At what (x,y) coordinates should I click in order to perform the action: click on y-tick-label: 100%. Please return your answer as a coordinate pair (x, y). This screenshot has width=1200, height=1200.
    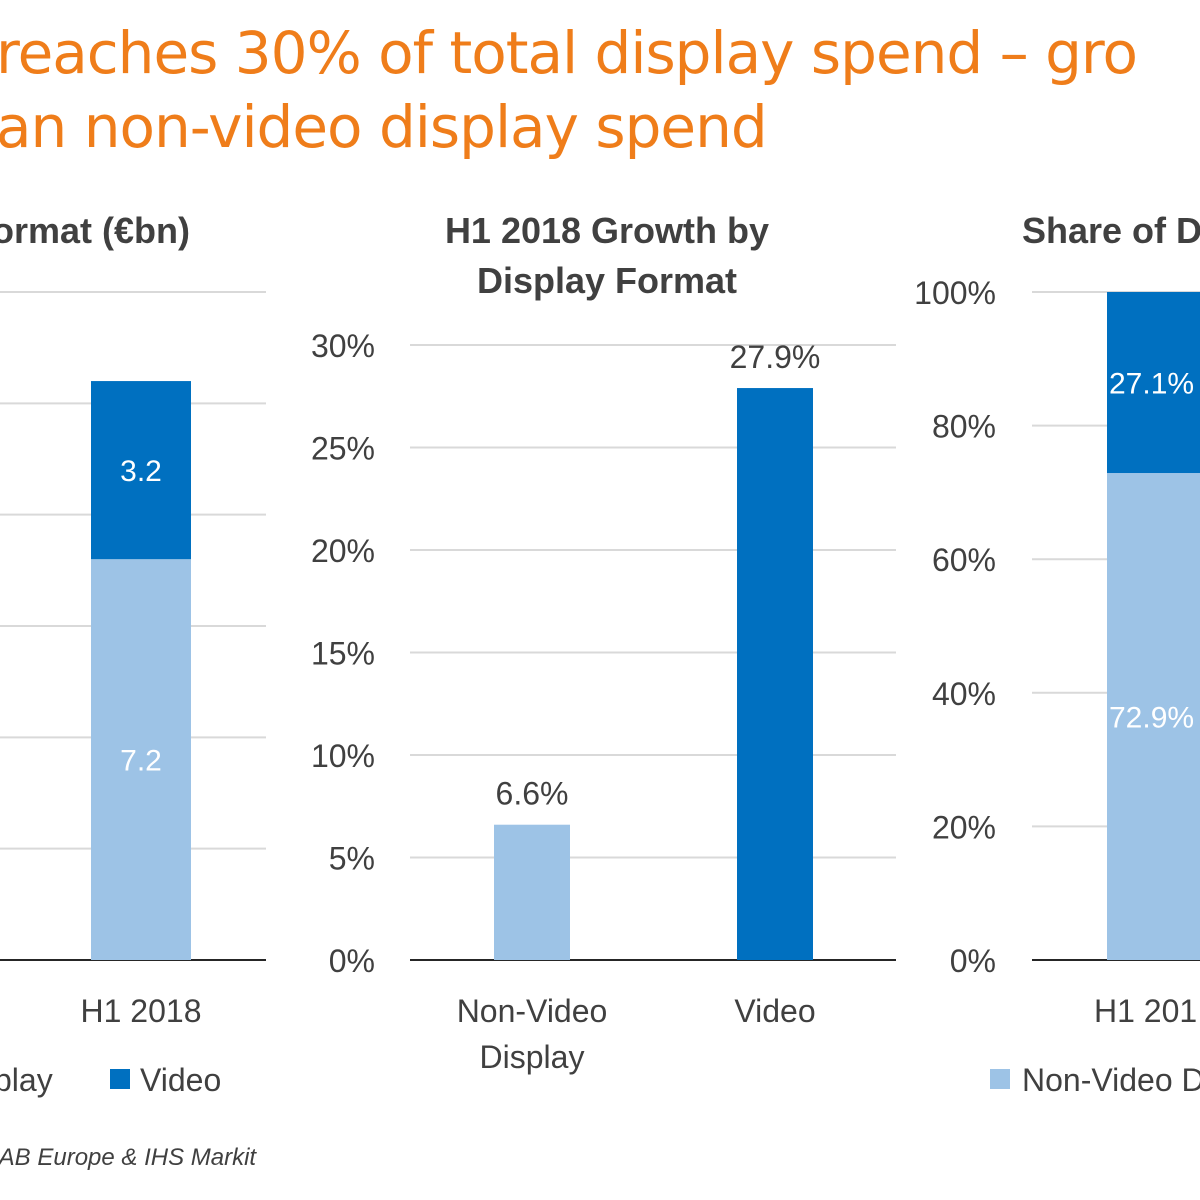
    Looking at the image, I should click on (955, 293).